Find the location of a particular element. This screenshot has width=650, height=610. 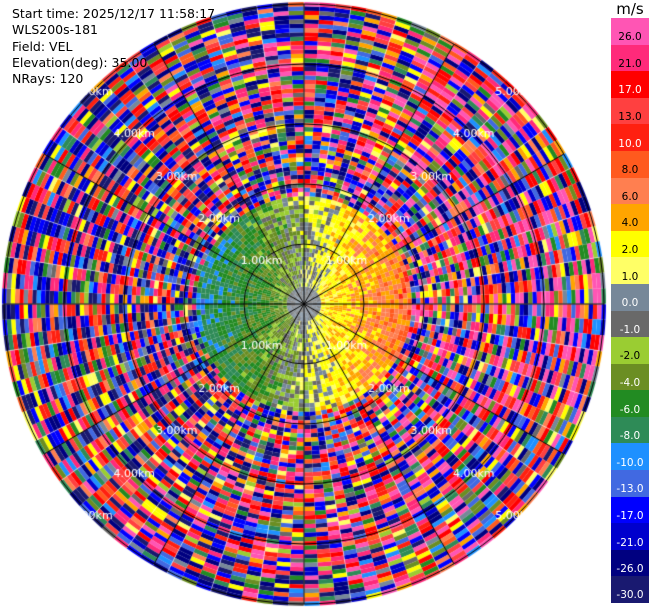

start-time-text: Start time: 2025/12/17 11:58:17 is located at coordinates (114, 13).